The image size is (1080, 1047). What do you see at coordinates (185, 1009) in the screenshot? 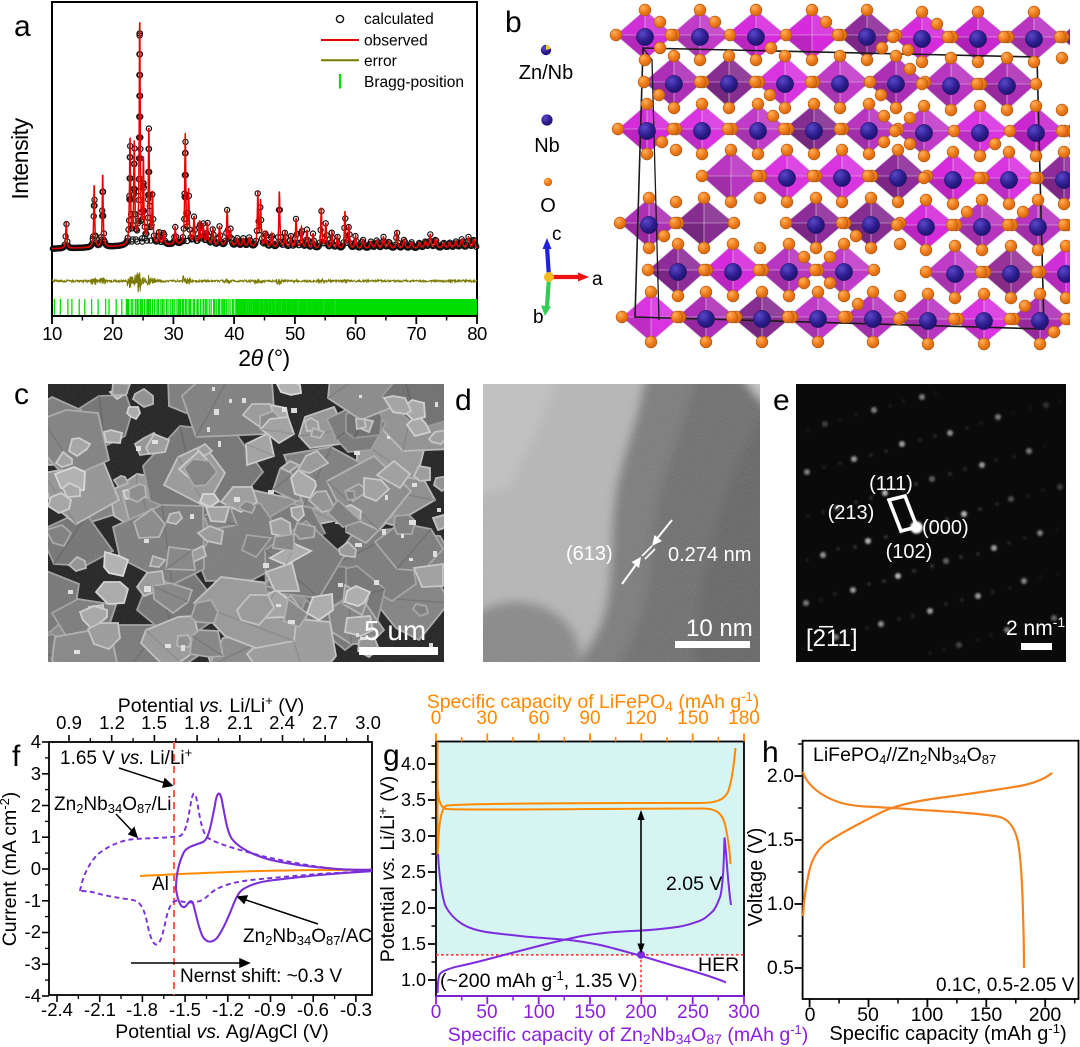
I see `svg-text: -1.5` at bounding box center [185, 1009].